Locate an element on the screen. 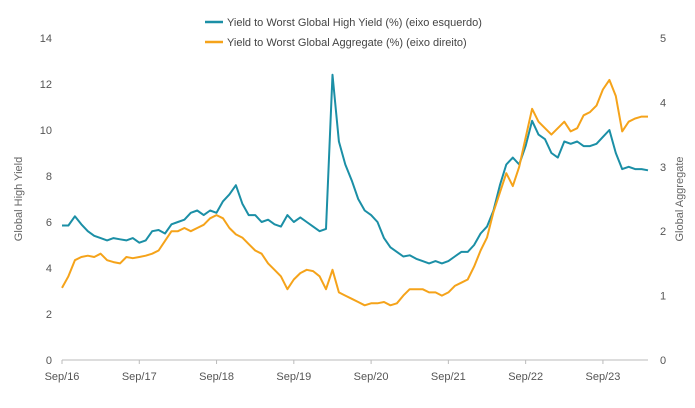 Image resolution: width=695 pixels, height=408 pixels. left-y-tick-label: 6 is located at coordinates (49, 223).